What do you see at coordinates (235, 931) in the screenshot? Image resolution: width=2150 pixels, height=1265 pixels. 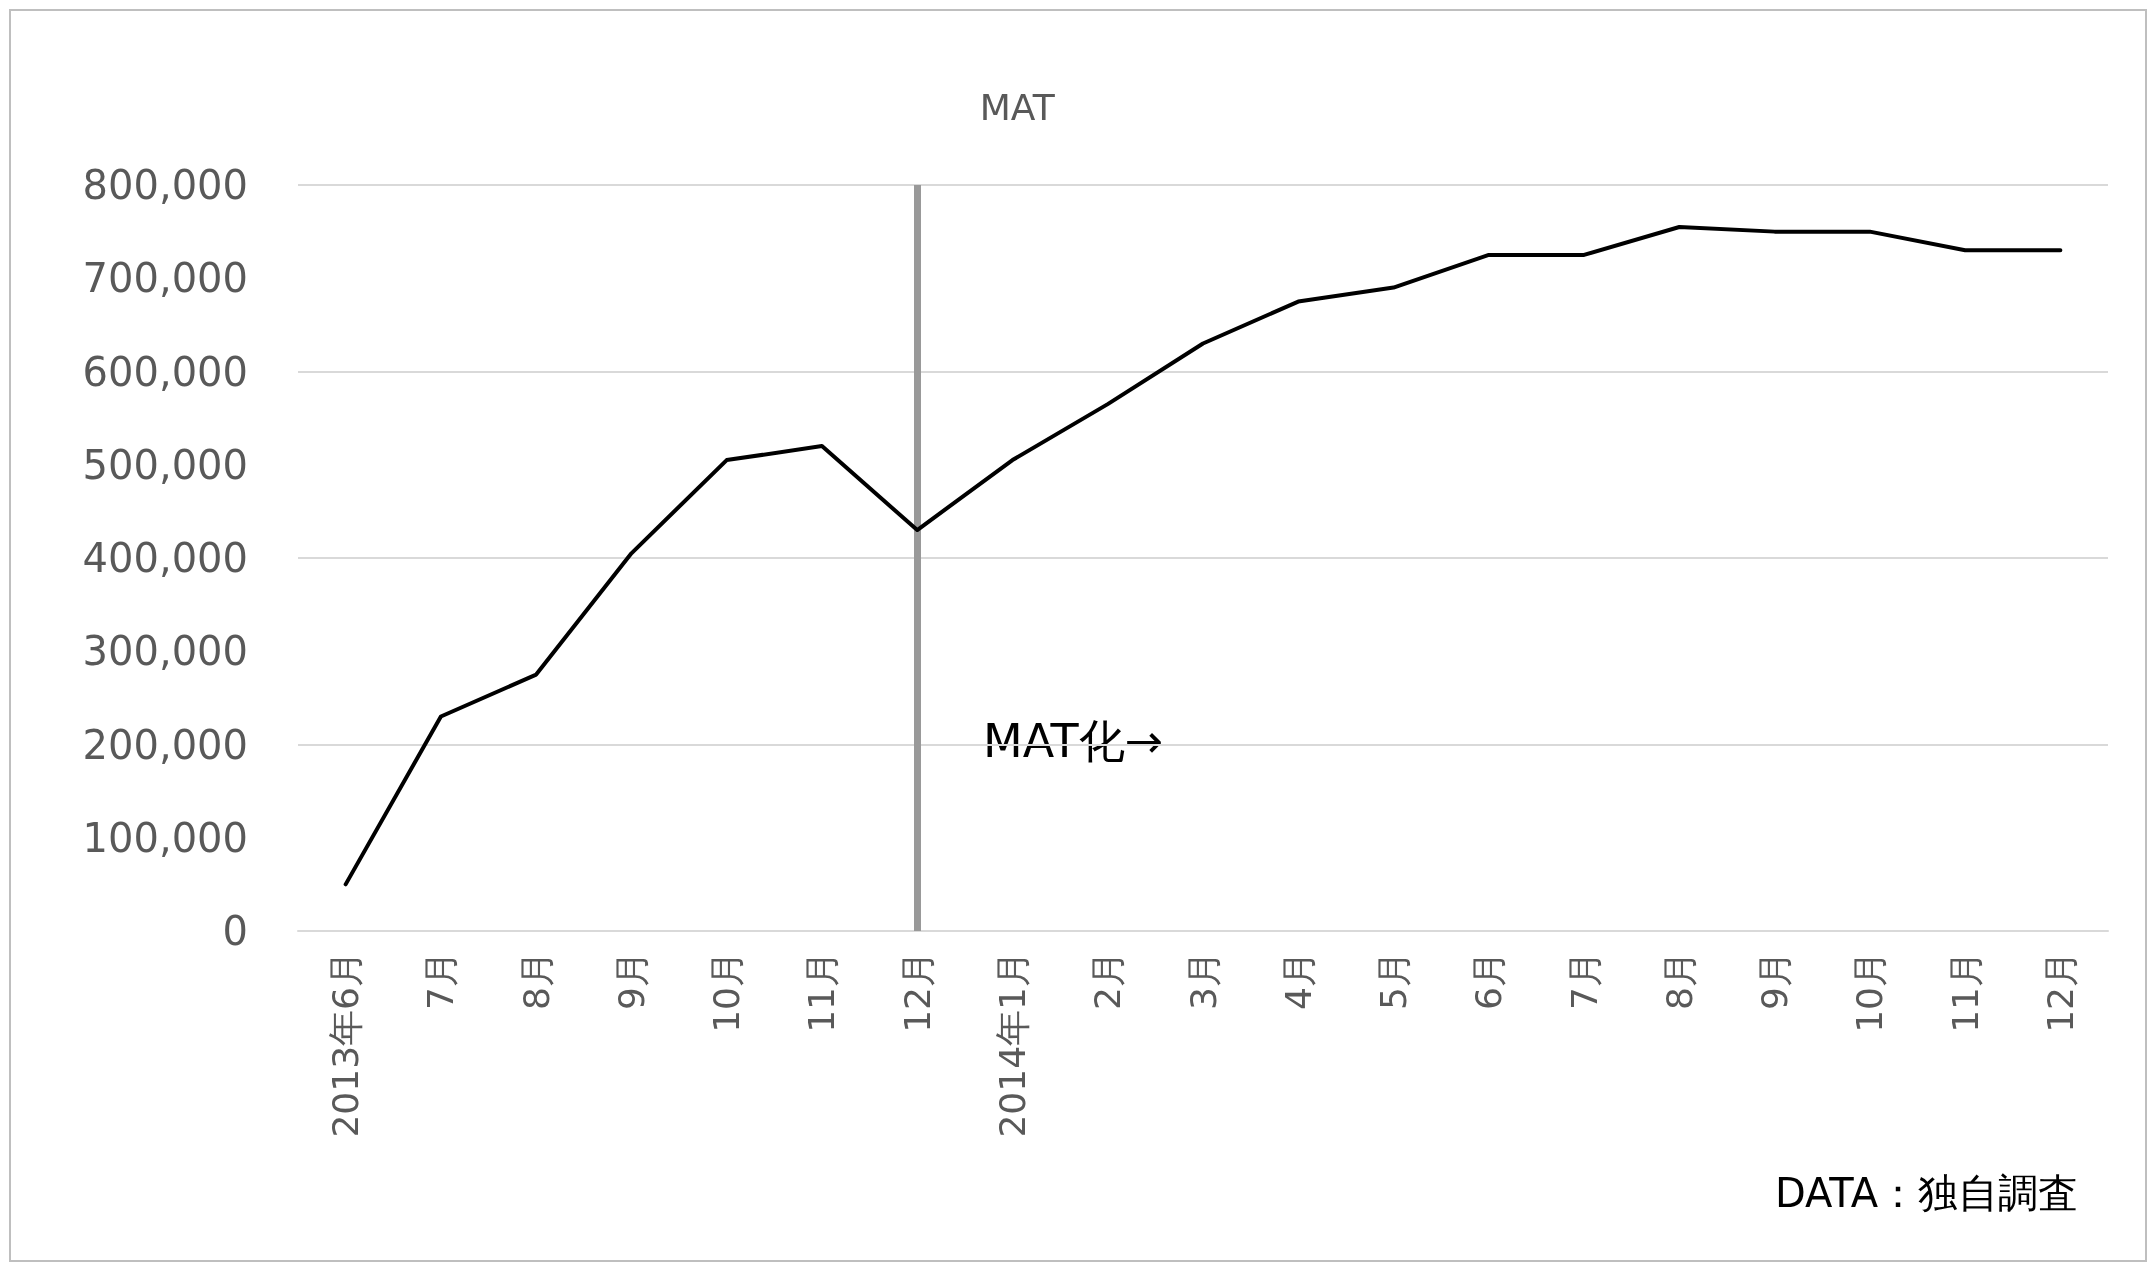 I see `y-tick-label: 0` at bounding box center [235, 931].